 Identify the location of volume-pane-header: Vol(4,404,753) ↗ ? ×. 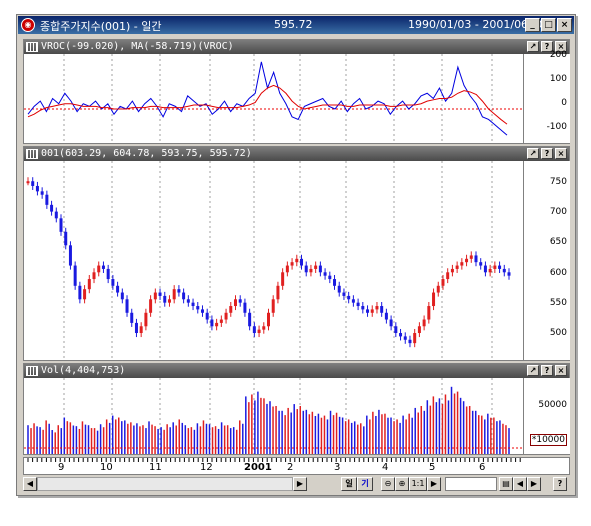
(296, 371).